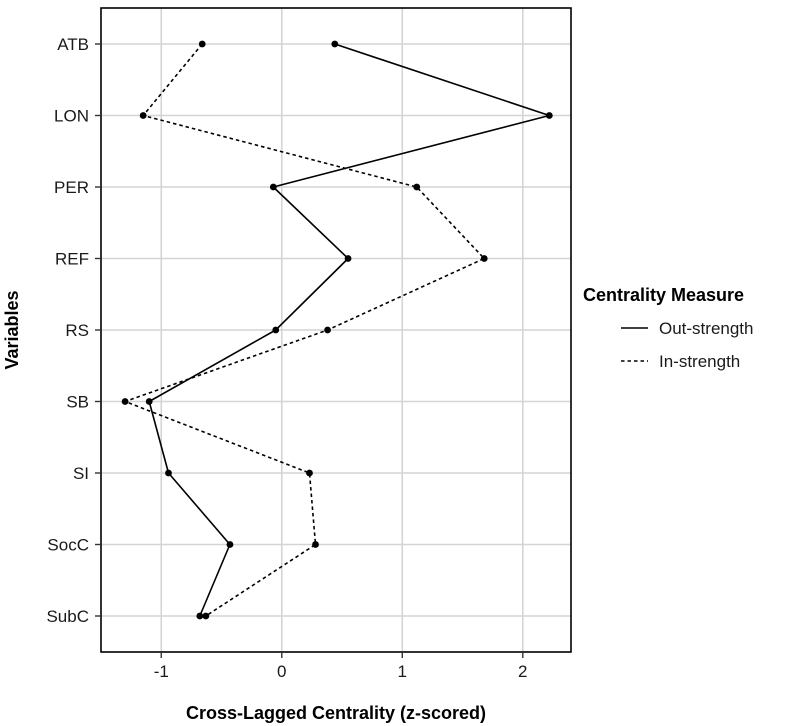  Describe the element at coordinates (663, 295) in the screenshot. I see `legend-title: Centrality Measure` at that location.